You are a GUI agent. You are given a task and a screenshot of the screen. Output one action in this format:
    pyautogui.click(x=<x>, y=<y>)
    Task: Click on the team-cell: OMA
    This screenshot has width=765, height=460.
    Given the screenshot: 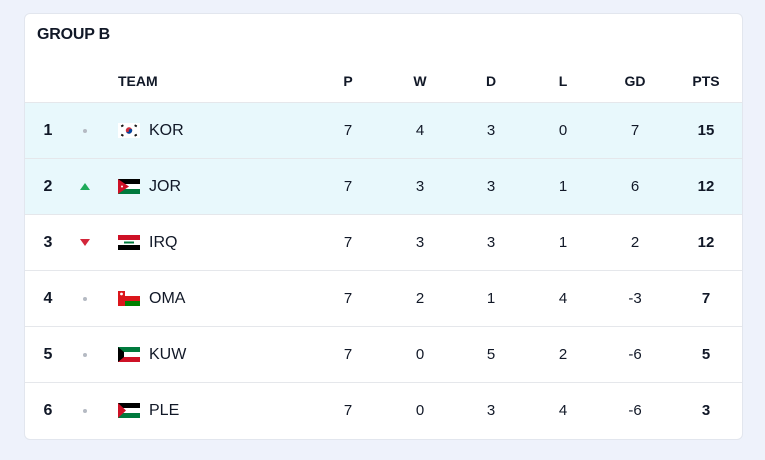 What is the action you would take?
    pyautogui.click(x=218, y=298)
    